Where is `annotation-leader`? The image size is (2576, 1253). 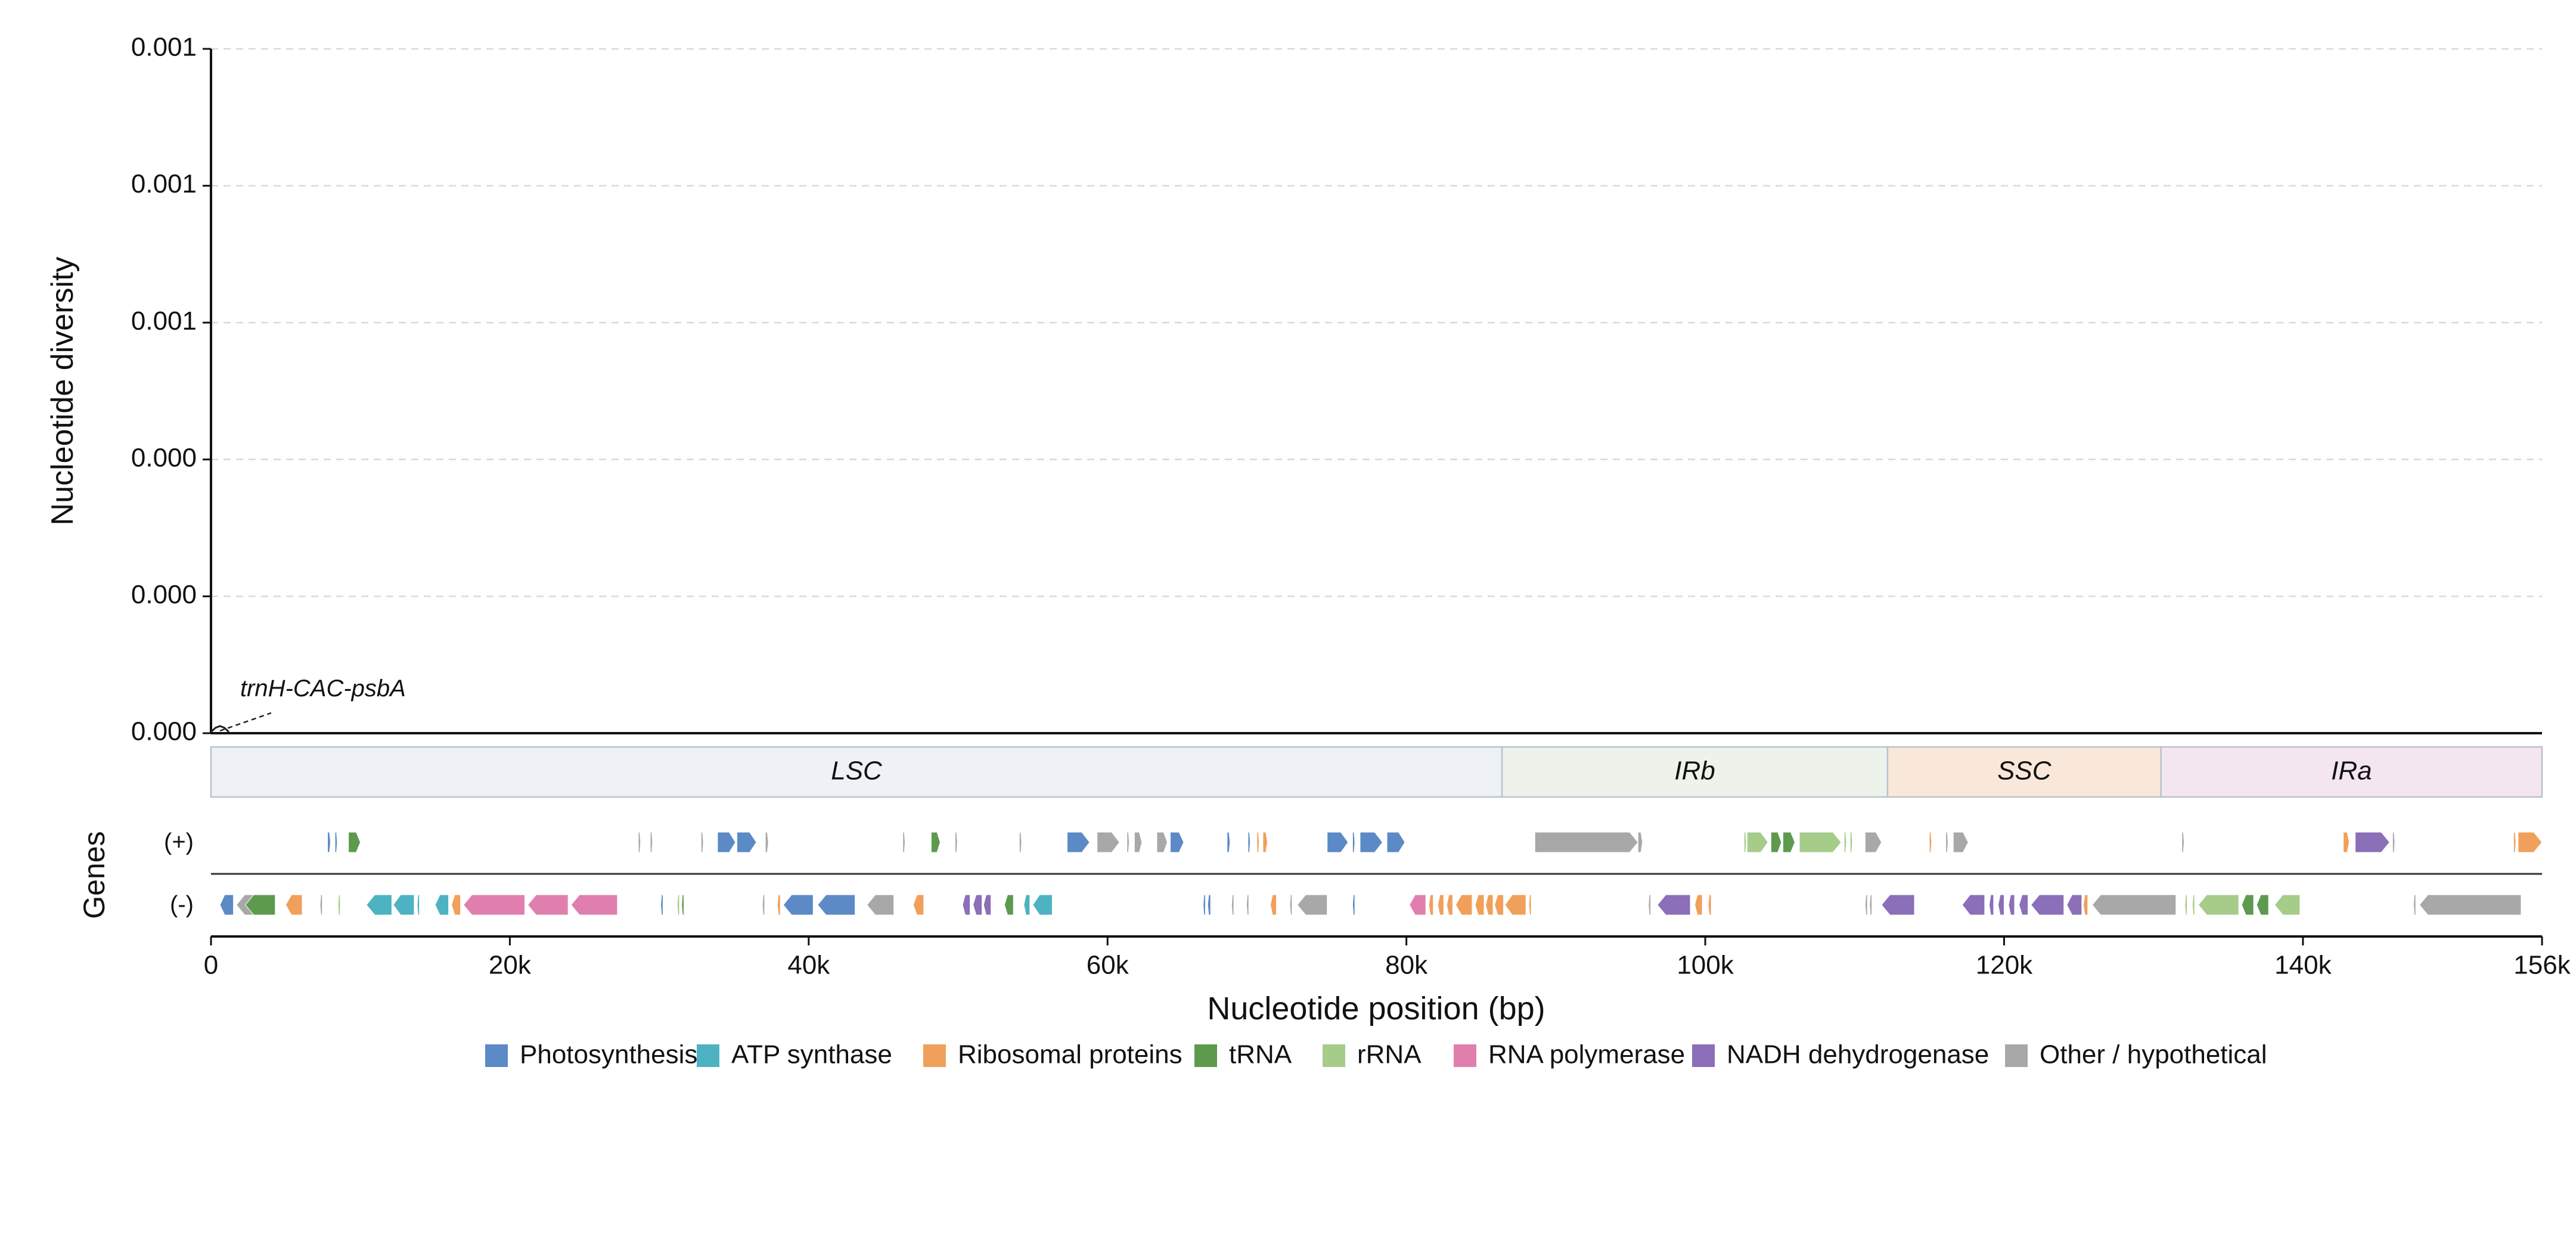
annotation-leader is located at coordinates (246, 722).